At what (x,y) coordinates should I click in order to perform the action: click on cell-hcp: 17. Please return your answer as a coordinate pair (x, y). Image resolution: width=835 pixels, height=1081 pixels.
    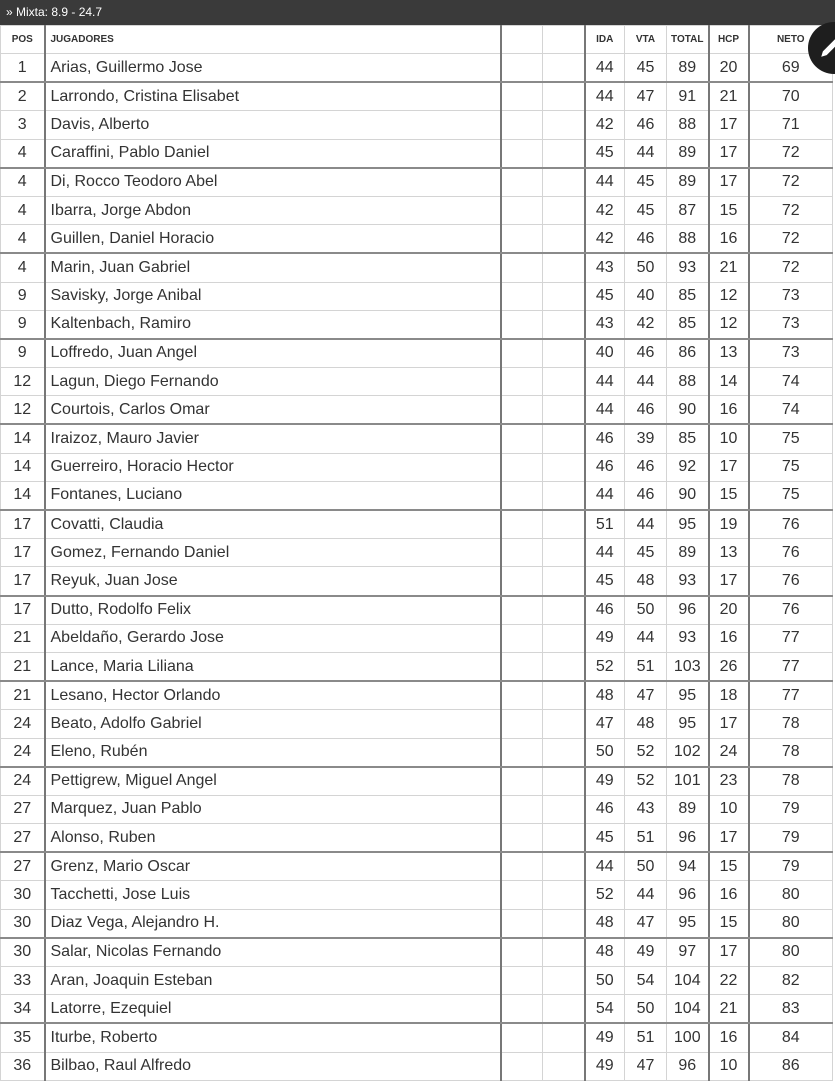
    Looking at the image, I should click on (728, 581).